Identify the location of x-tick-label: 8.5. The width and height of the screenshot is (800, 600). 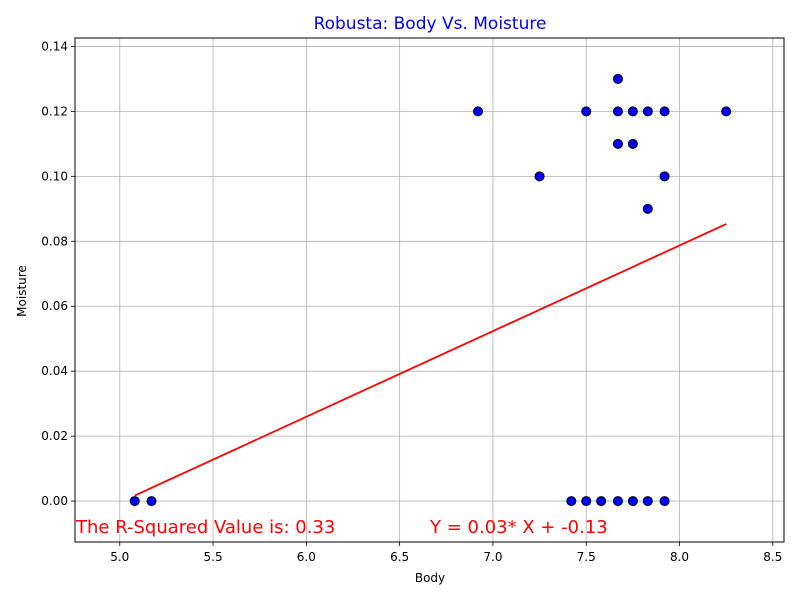
(772, 557).